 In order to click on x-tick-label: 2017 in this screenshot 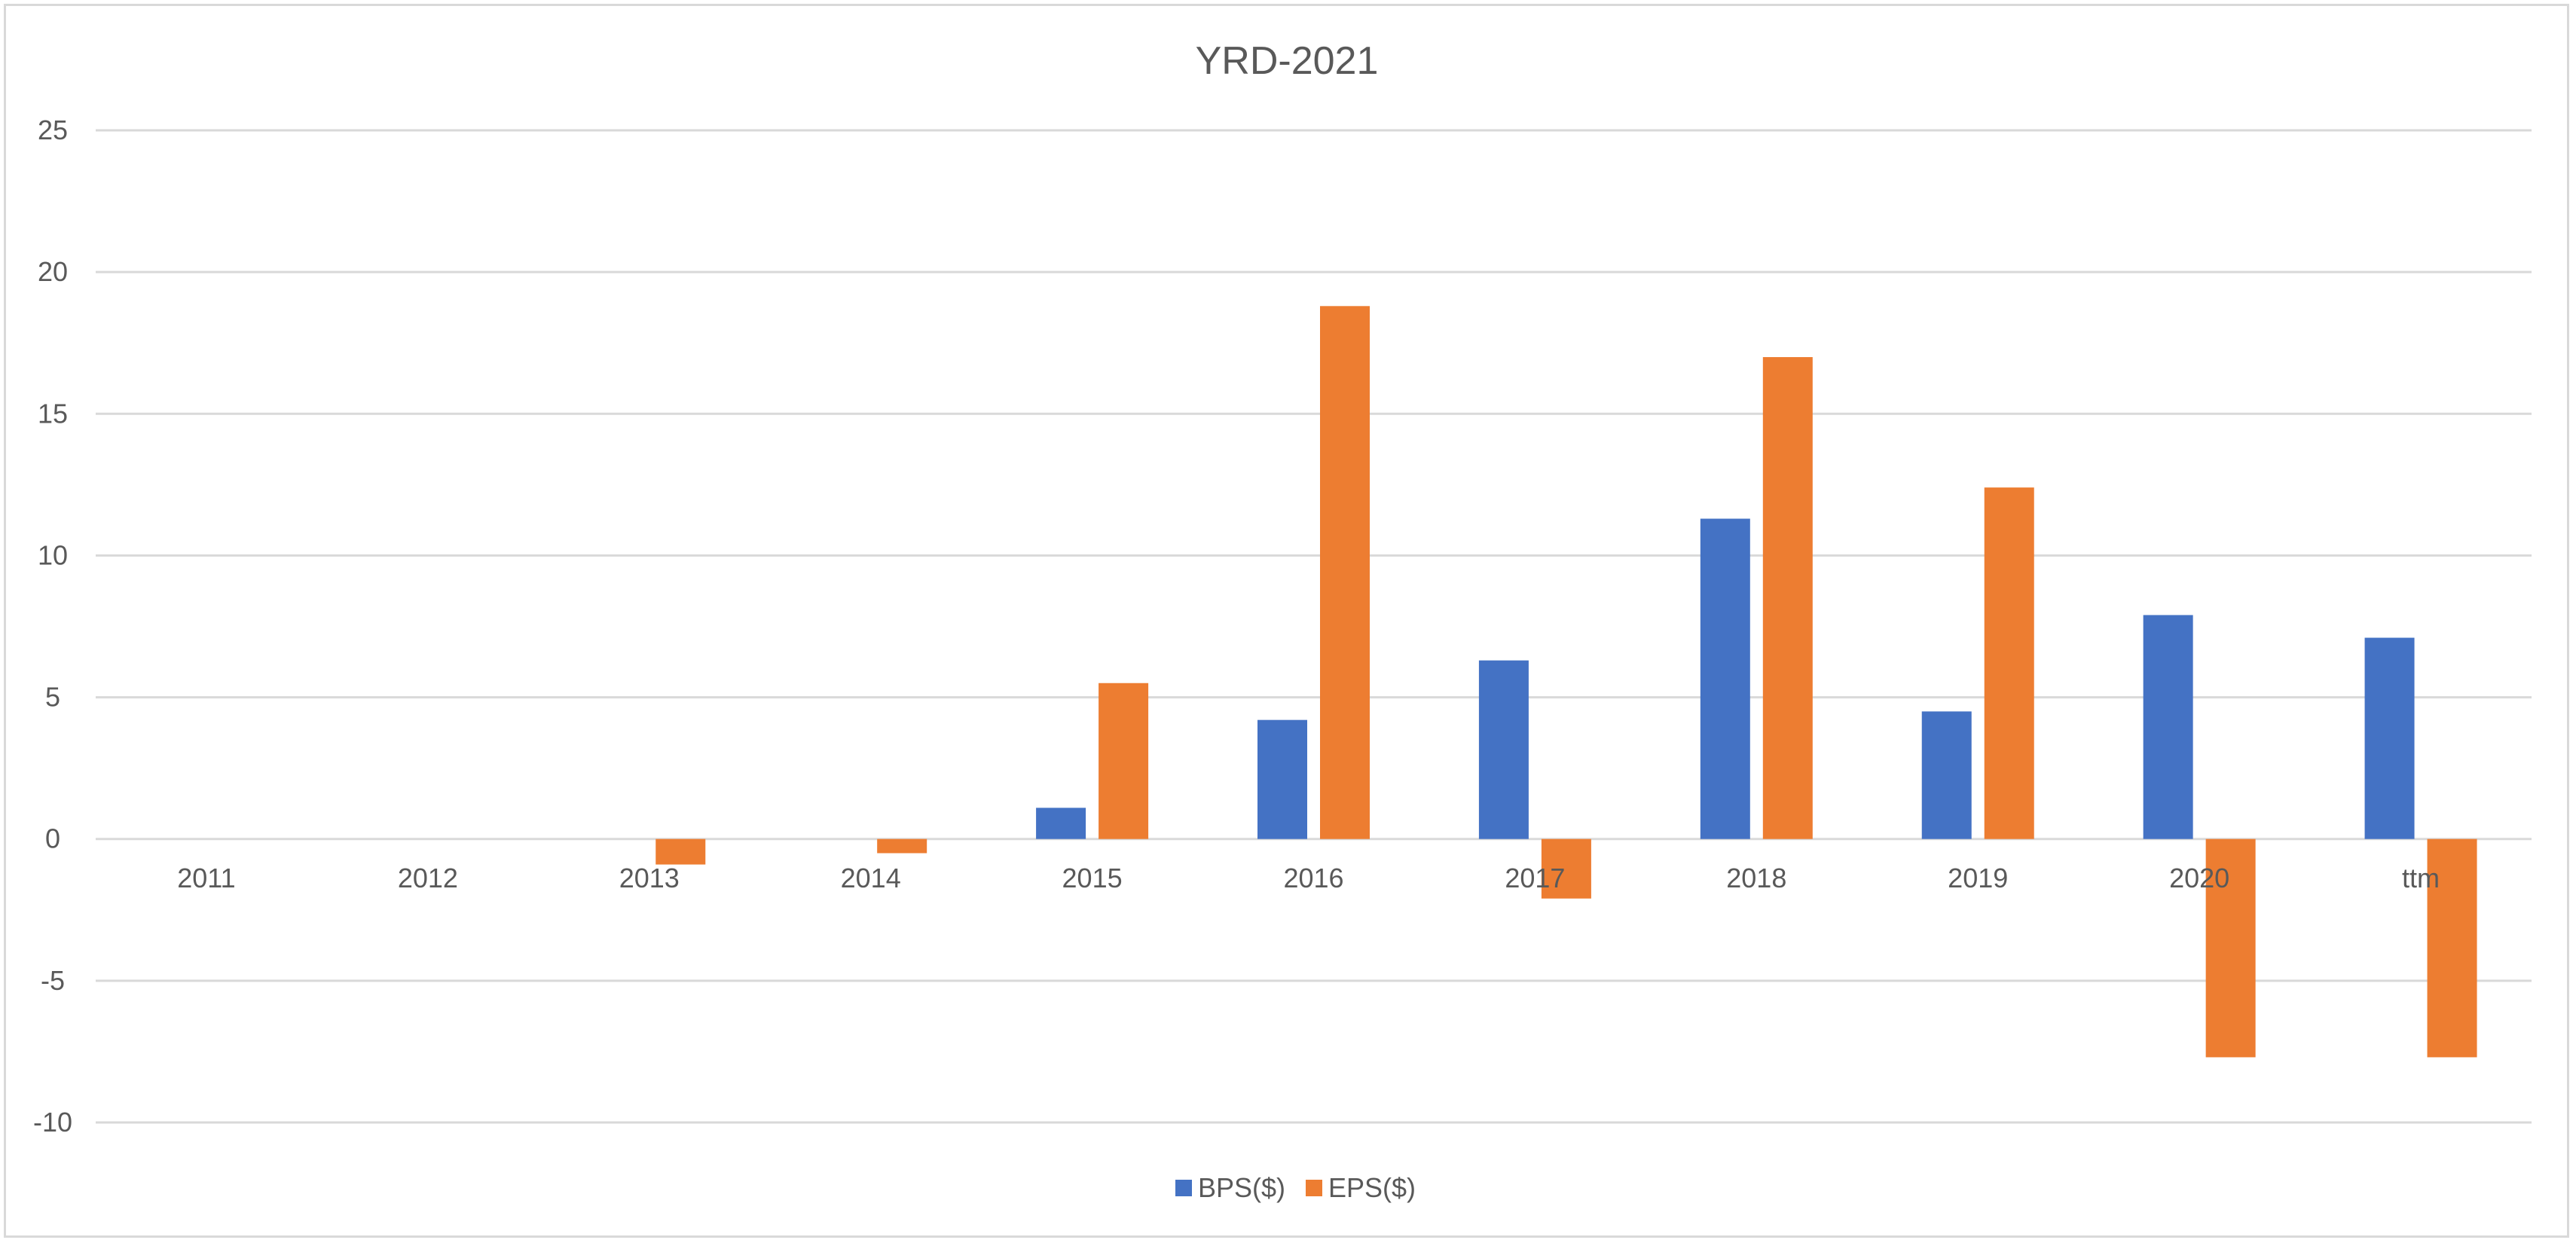, I will do `click(1535, 878)`.